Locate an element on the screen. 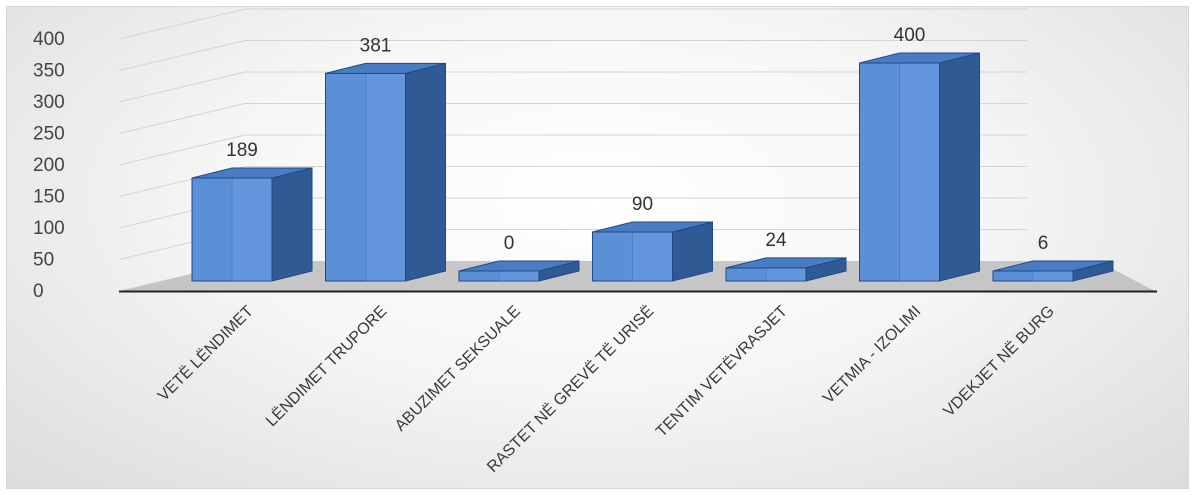 This screenshot has width=1195, height=495. y-tick-label: 400 is located at coordinates (49, 39).